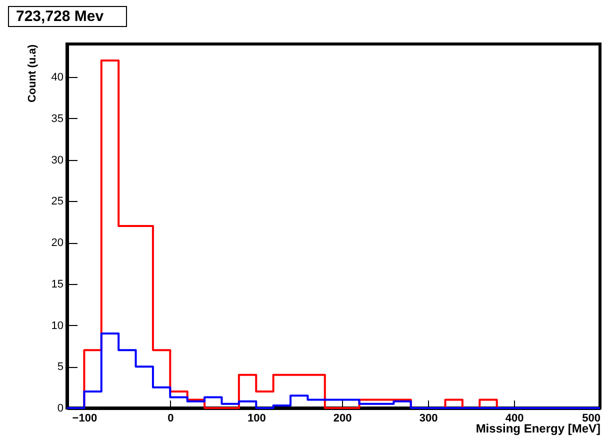 Image resolution: width=611 pixels, height=448 pixels. Describe the element at coordinates (514, 418) in the screenshot. I see `x-tick-label: 400` at that location.